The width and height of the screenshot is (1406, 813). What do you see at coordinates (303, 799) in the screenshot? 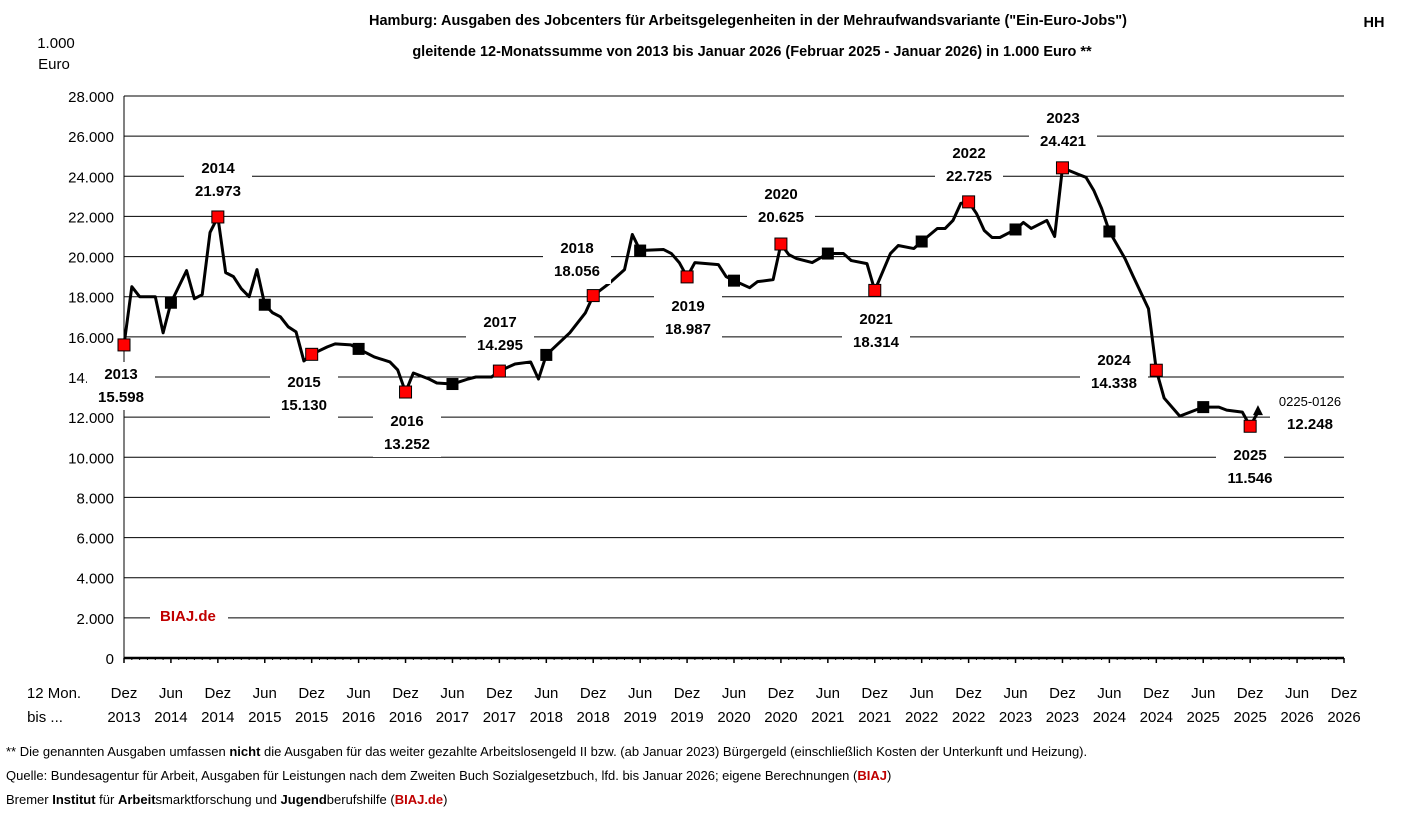
I see `footnote-segment: Jugend` at bounding box center [303, 799].